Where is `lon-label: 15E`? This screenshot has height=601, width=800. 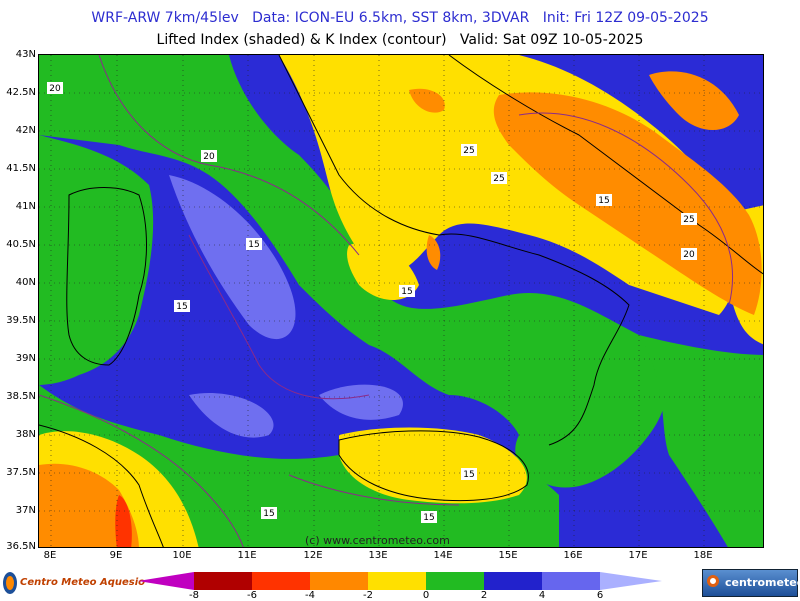 lon-label: 15E is located at coordinates (508, 555).